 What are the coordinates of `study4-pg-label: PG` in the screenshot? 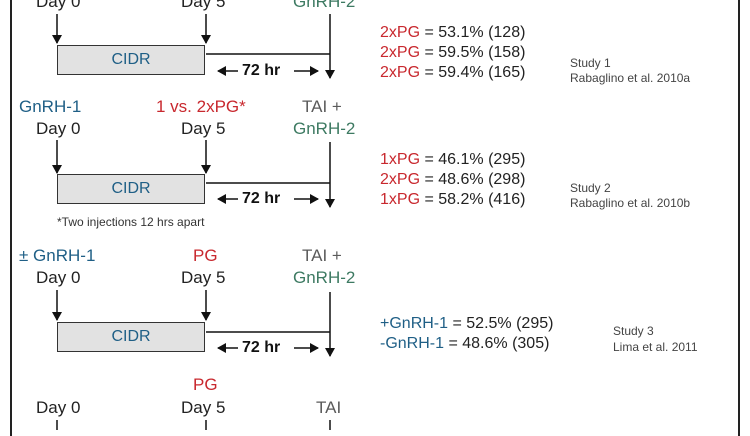 It's located at (205, 384).